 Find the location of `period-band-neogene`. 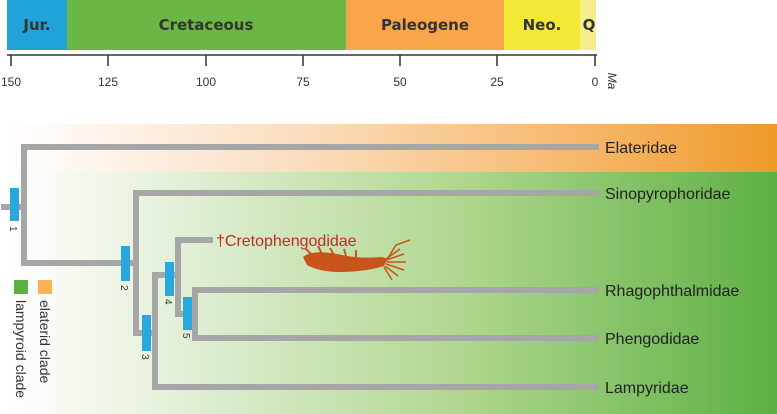

period-band-neogene is located at coordinates (542, 25).